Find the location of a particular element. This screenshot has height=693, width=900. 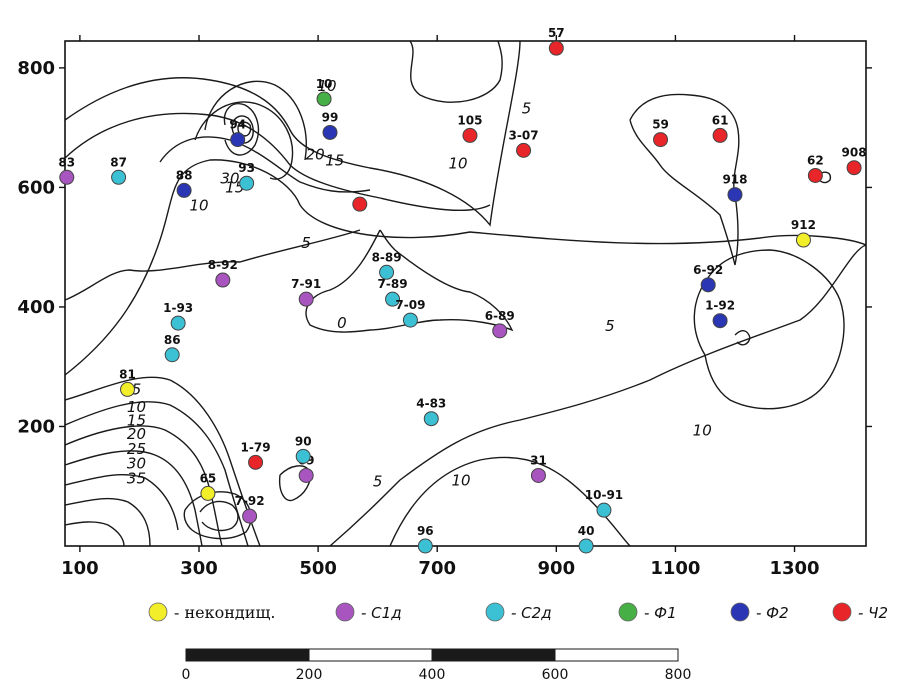

well-label: 81 is located at coordinates (127, 374).